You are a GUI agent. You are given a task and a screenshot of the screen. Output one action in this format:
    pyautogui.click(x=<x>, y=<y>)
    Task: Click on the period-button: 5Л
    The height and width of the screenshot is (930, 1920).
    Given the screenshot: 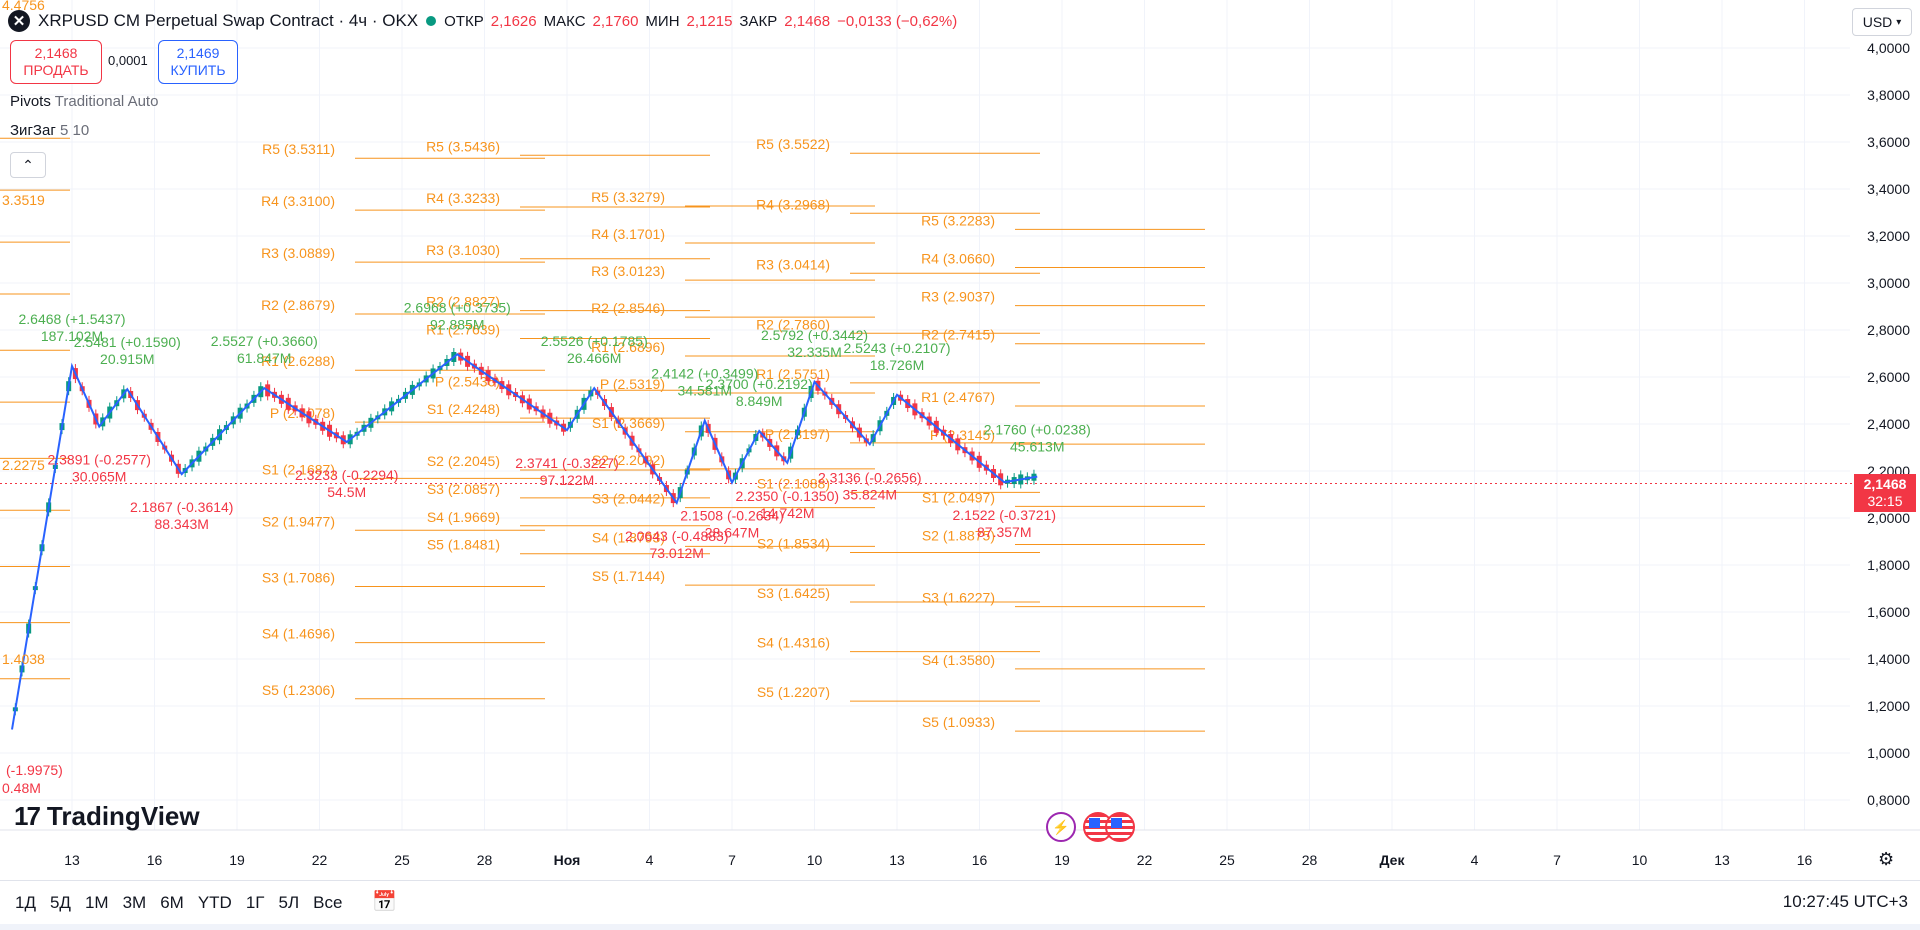 What is the action you would take?
    pyautogui.click(x=289, y=902)
    